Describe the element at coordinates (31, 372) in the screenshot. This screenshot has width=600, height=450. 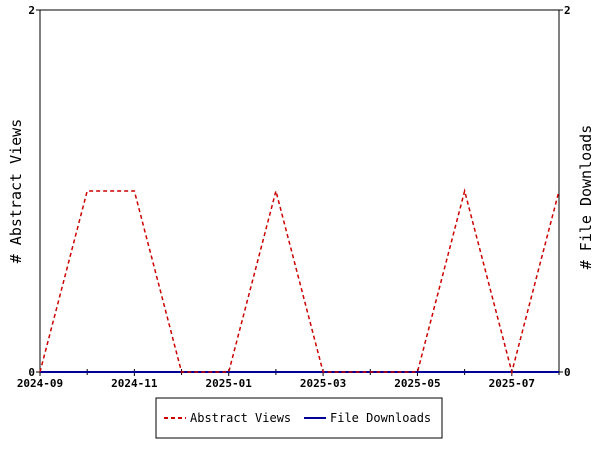
I see `y-tick-label: 0` at that location.